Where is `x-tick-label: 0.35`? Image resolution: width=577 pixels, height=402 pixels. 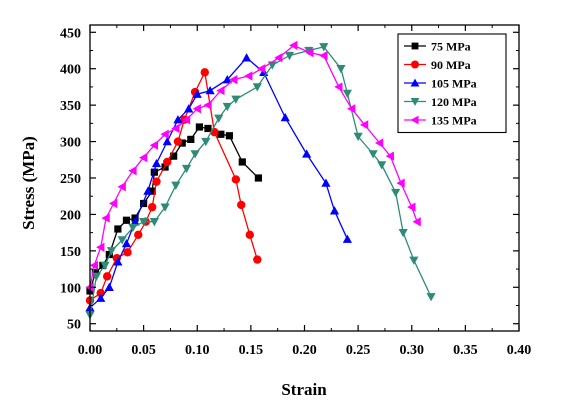
x-tick-label: 0.35 is located at coordinates (465, 350).